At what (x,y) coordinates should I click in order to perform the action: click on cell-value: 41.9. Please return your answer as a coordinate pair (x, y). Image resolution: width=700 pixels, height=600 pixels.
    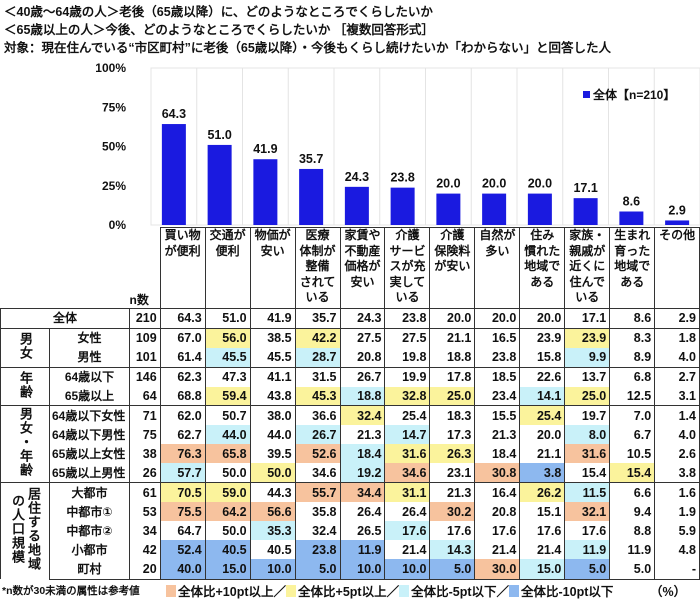
    Looking at the image, I should click on (272, 318).